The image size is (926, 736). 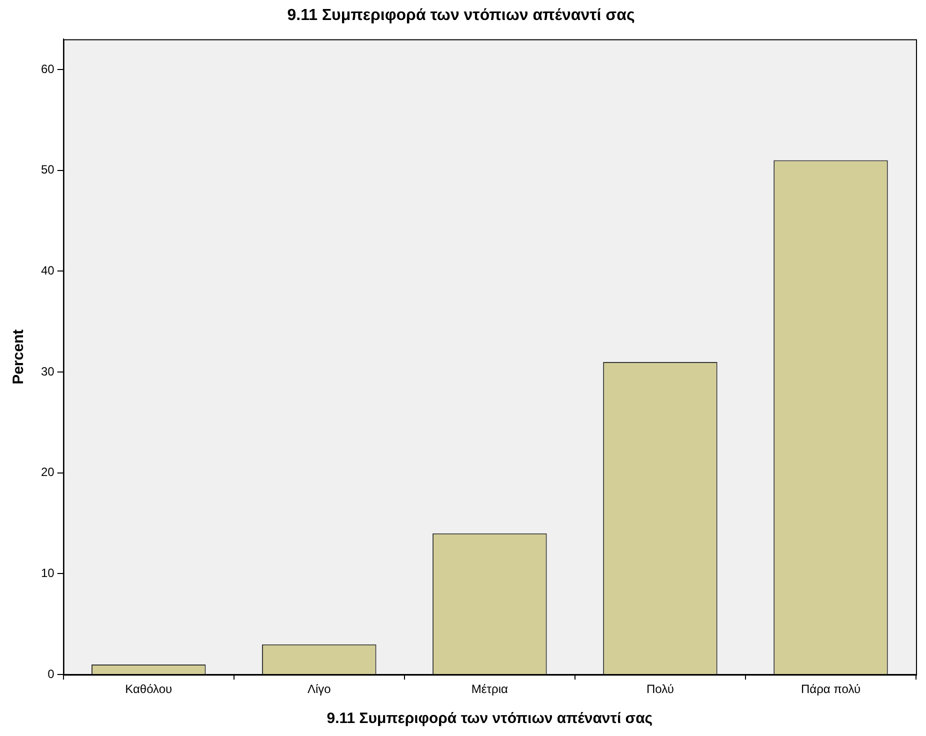 I want to click on y-axis-title: Percent, so click(x=19, y=356).